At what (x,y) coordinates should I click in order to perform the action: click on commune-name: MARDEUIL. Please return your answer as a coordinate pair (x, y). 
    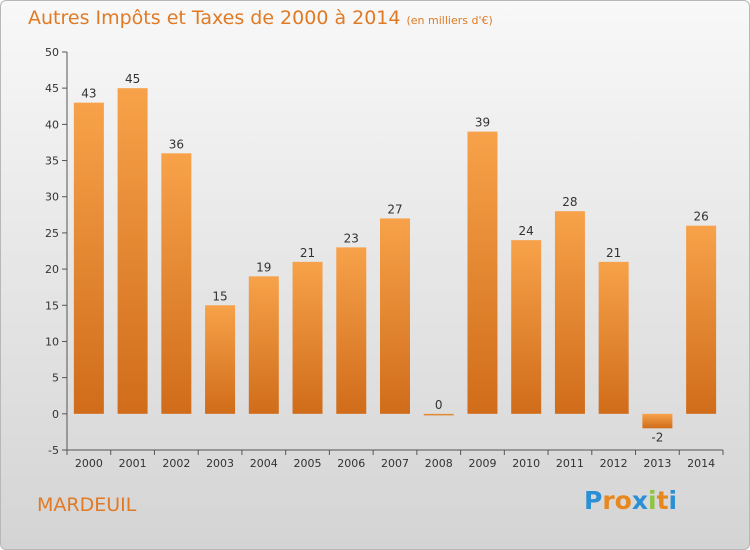
    Looking at the image, I should click on (87, 505).